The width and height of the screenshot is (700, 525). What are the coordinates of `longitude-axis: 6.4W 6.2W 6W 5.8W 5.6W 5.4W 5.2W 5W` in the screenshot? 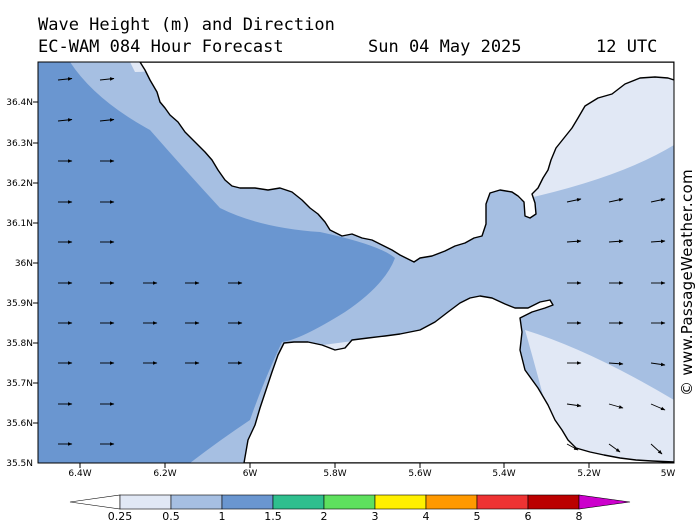 It's located at (371, 471).